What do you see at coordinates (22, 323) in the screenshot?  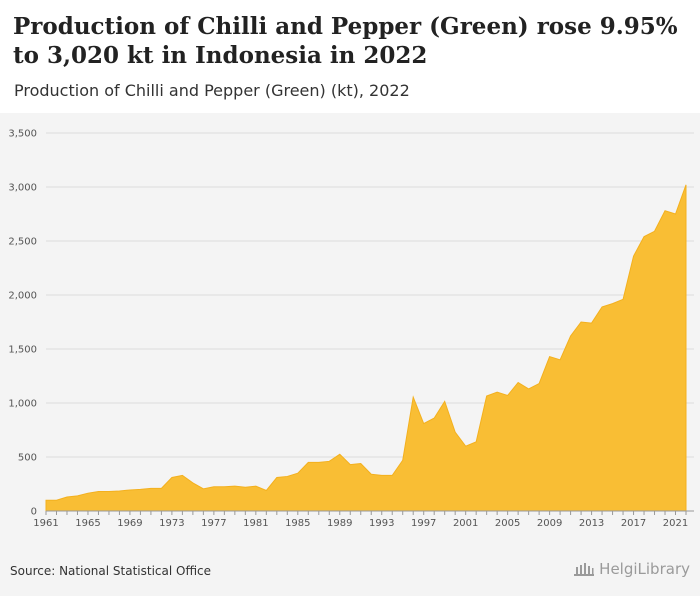 I see `y-axis-ticks: 0 500 1,000 1,500 2,000 2,500 3,000 3,500` at bounding box center [22, 323].